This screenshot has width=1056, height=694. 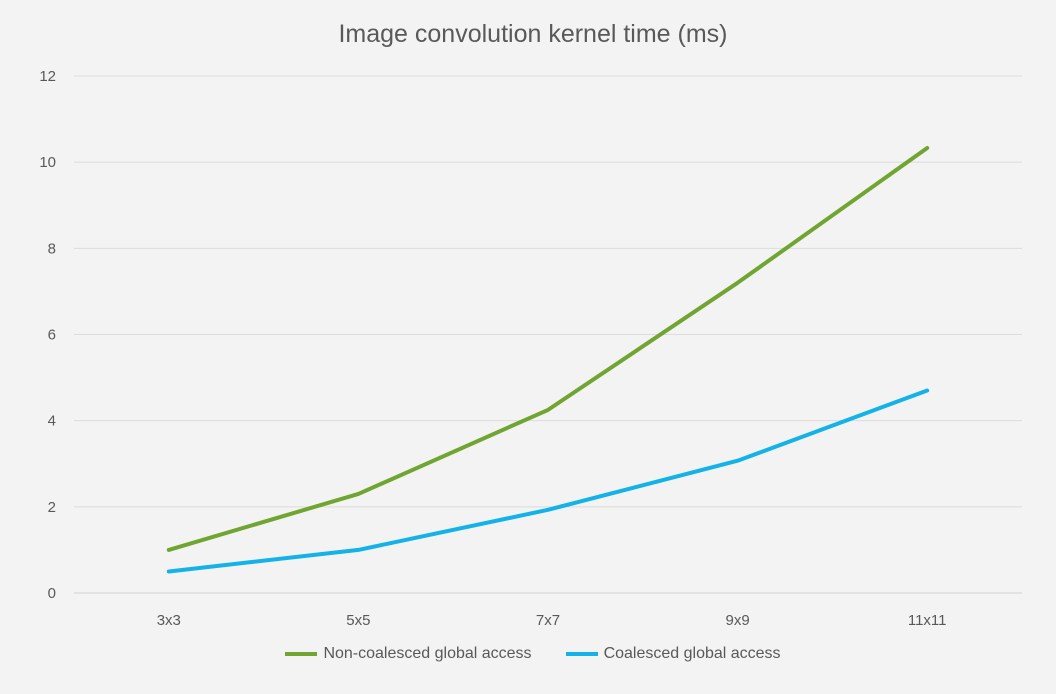 I want to click on y-tick-label: 0, so click(x=52, y=593).